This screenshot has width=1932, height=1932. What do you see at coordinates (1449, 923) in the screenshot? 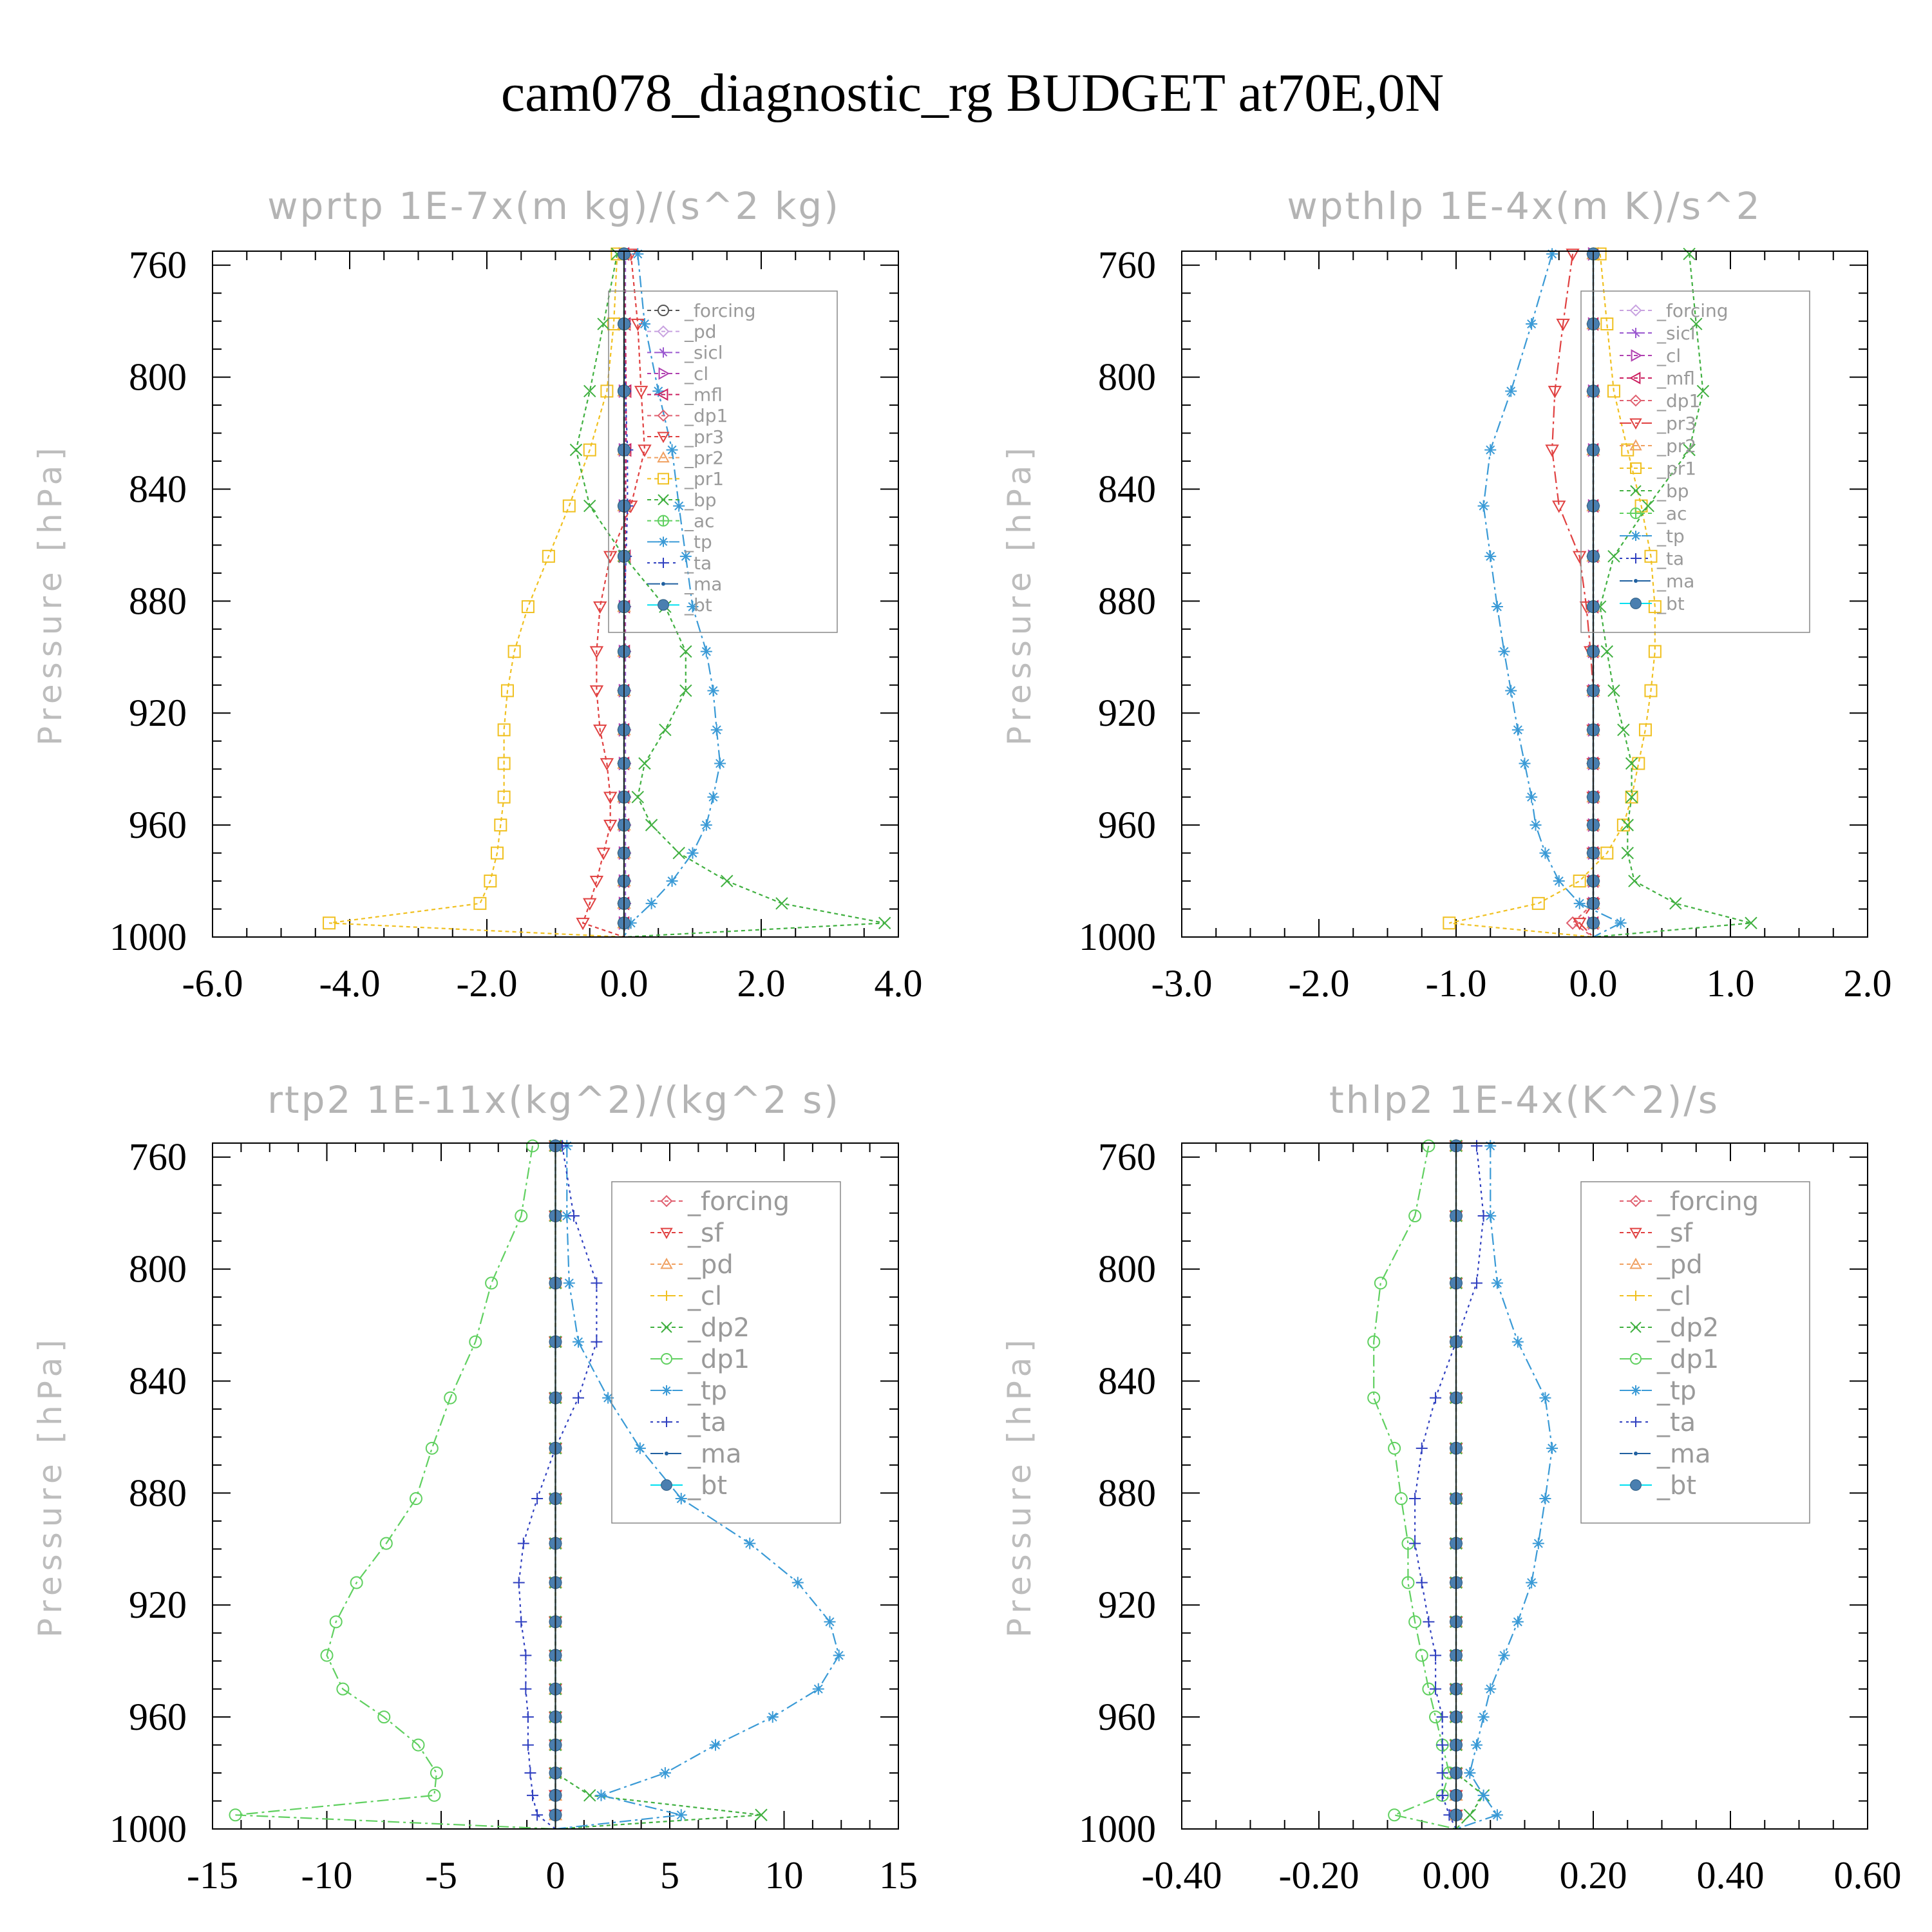
I see `panel2-series-pr1-point` at bounding box center [1449, 923].